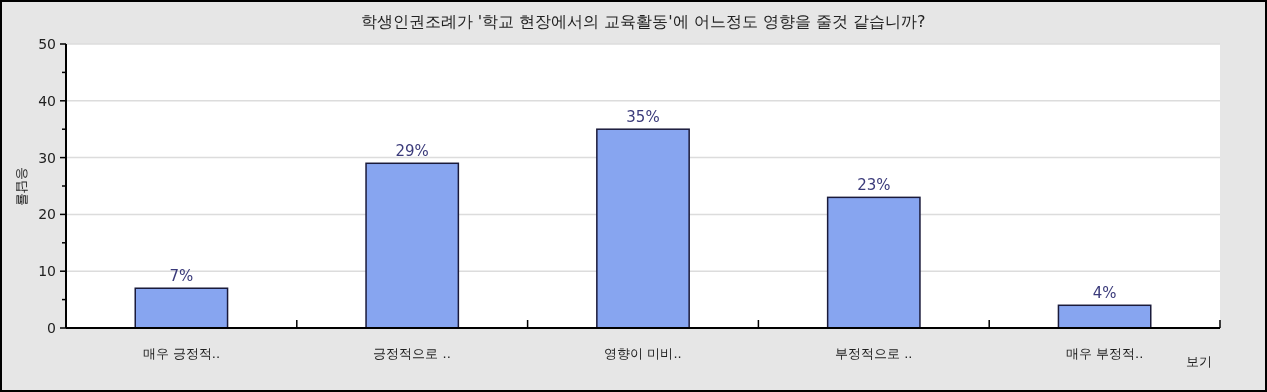 This screenshot has height=392, width=1267. Describe the element at coordinates (47, 271) in the screenshot. I see `y-tick-label: 10` at that location.